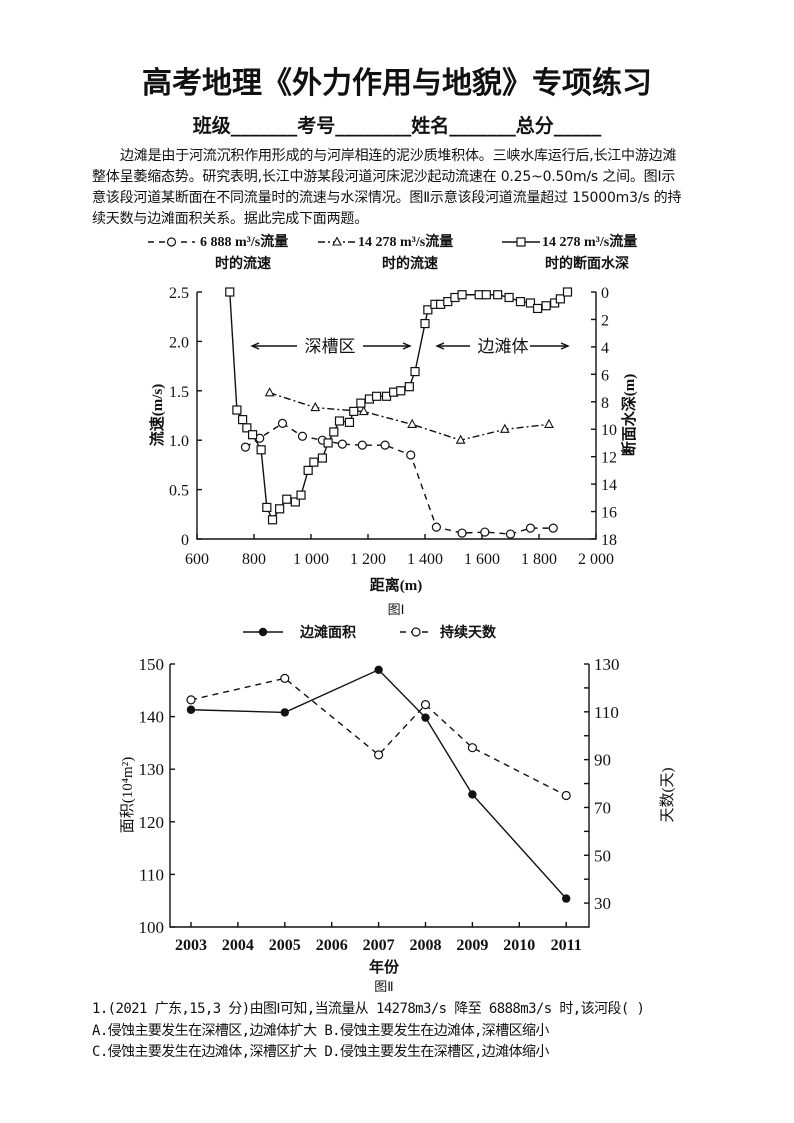 The width and height of the screenshot is (794, 1123). What do you see at coordinates (397, 83) in the screenshot?
I see `page-title: 高考地理《外力作用与地貌》专项练习` at bounding box center [397, 83].